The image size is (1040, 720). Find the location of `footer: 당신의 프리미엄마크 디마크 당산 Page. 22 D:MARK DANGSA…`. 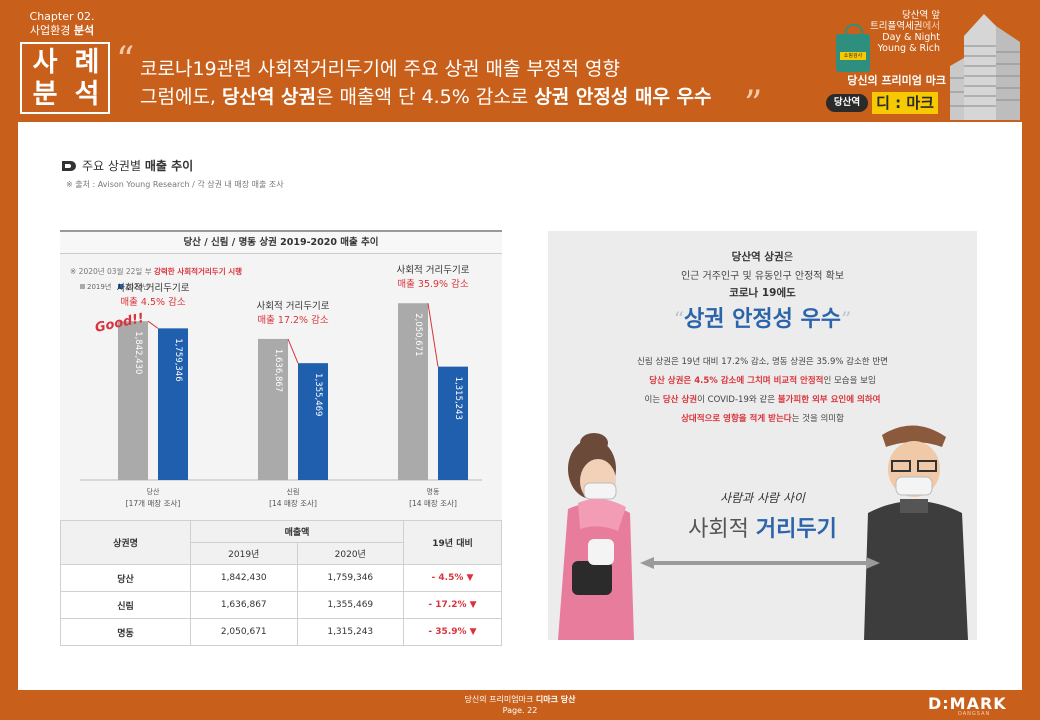

footer: 당신의 프리미엄마크 디마크 당산 Page. 22 D:MARK DANGSA… is located at coordinates (520, 705).